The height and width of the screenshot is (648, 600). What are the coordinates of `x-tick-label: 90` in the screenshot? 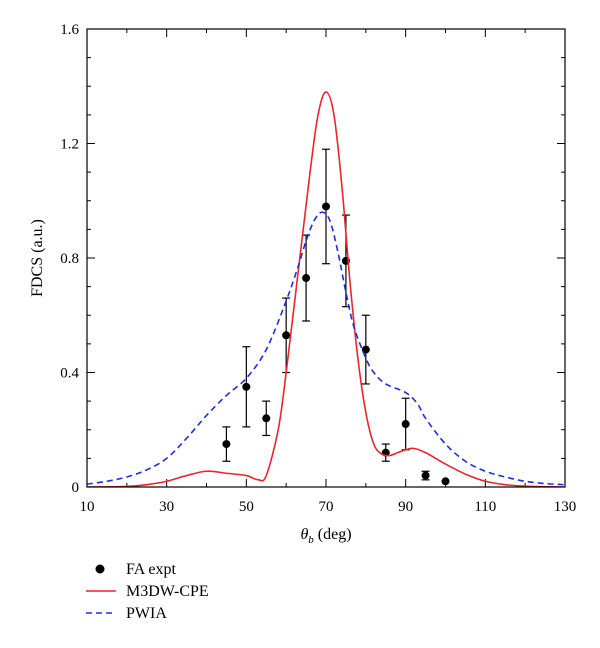 It's located at (405, 507).